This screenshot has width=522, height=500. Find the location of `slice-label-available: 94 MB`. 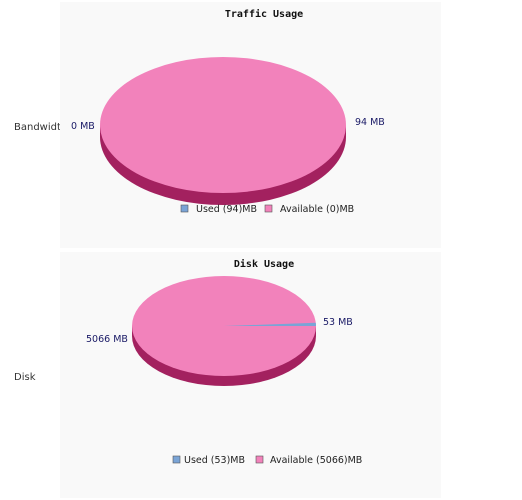

slice-label-available: 94 MB is located at coordinates (370, 122).